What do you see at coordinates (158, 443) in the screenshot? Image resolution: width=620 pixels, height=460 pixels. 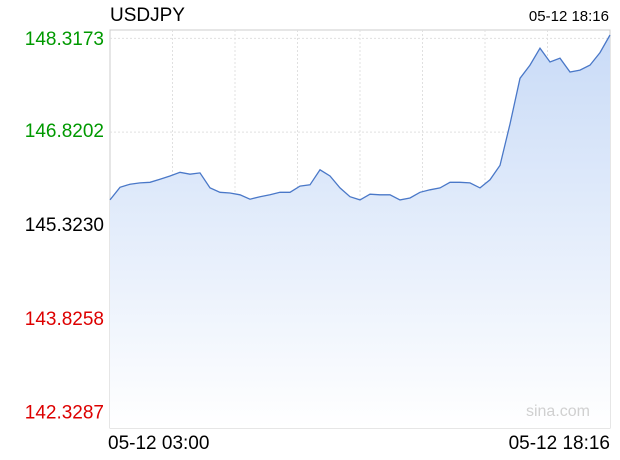 I see `x-tick-label: 05-12 03:00` at bounding box center [158, 443].